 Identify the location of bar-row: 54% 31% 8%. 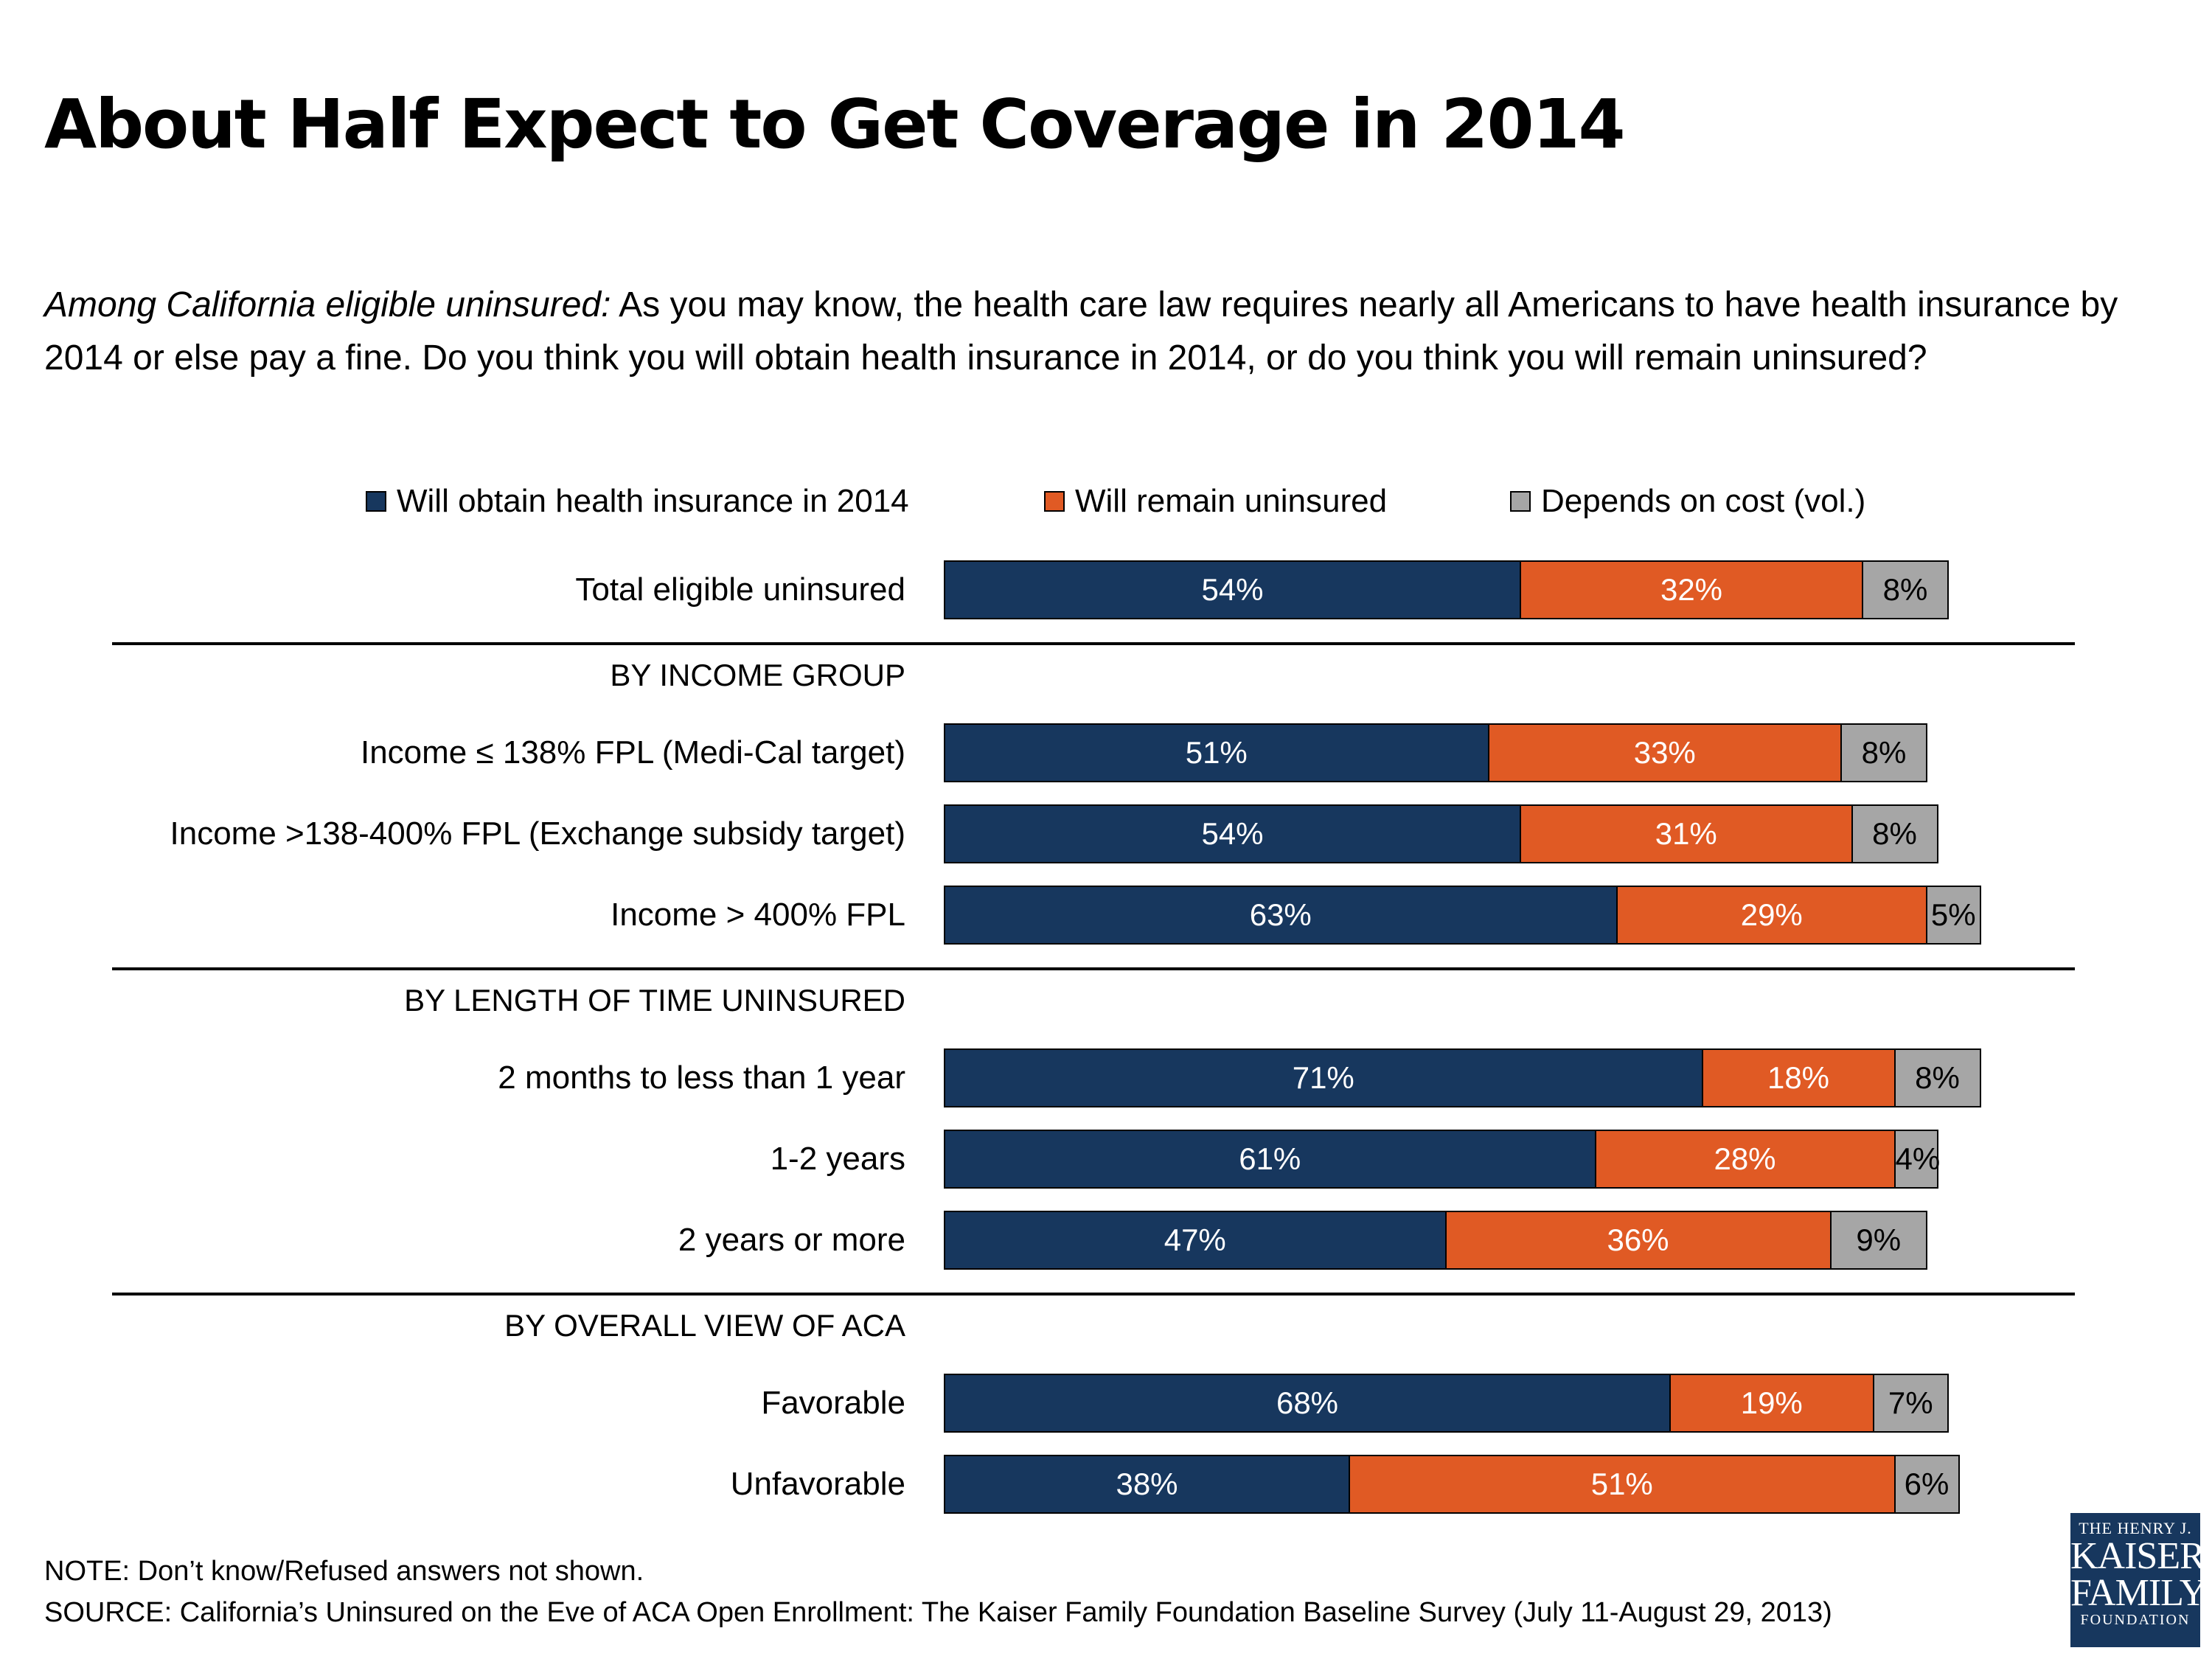
(1441, 833).